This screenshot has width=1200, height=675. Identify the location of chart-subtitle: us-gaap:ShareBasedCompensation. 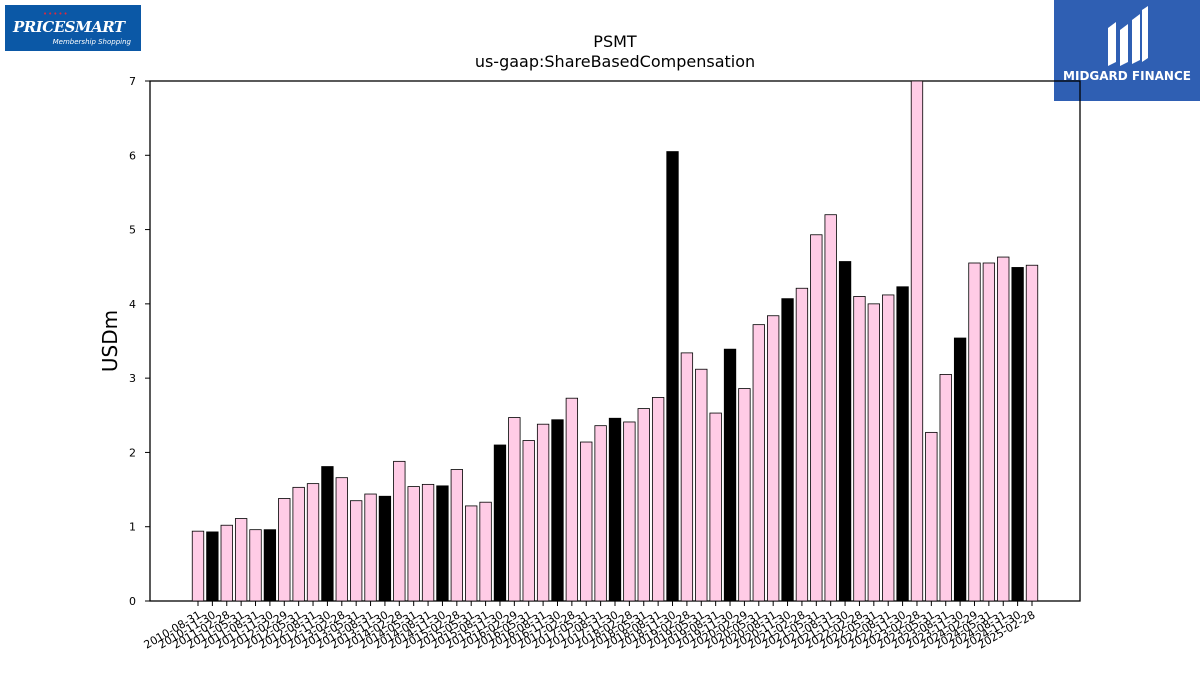
(615, 61).